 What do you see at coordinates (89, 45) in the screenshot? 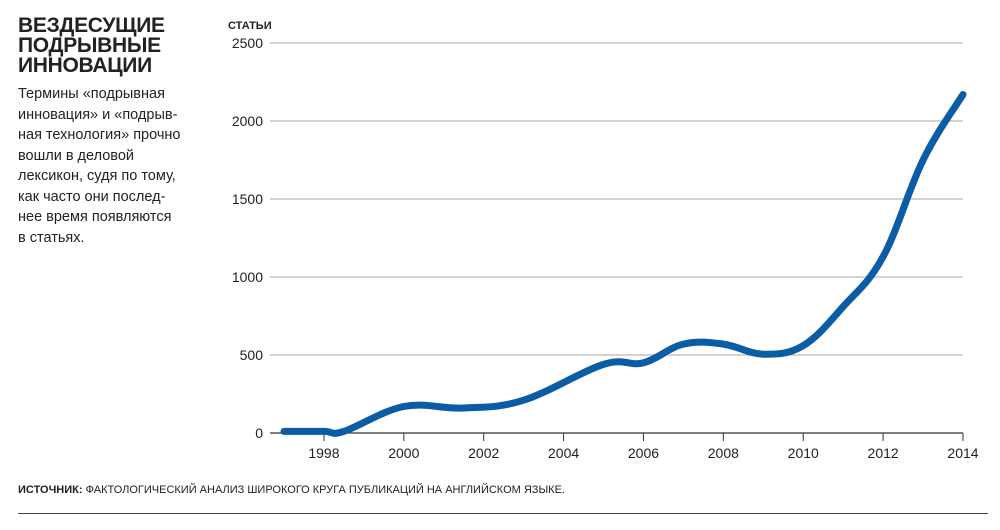
I see `title-line: ПОДРЫВНЫЕ` at bounding box center [89, 45].